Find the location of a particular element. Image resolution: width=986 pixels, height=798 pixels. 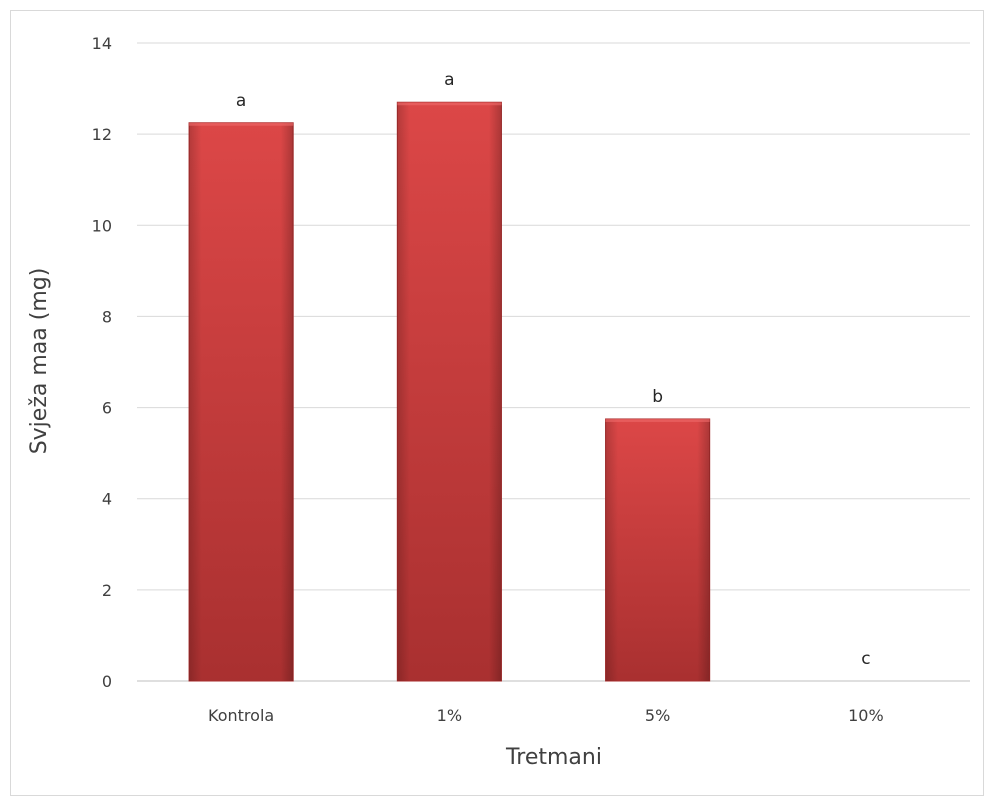

x-axis-title: Tretmani is located at coordinates (553, 757).